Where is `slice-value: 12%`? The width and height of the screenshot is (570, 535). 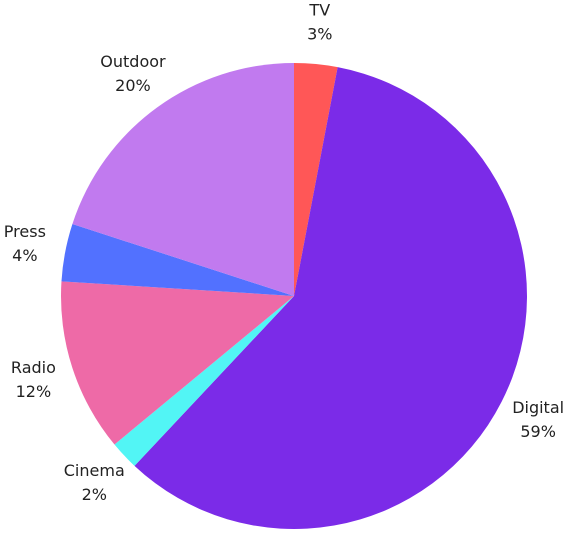
slice-value: 12% is located at coordinates (34, 391).